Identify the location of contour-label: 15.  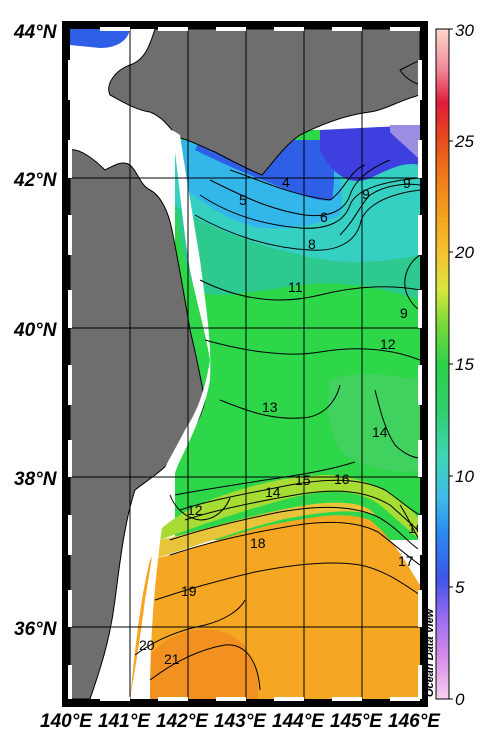
(303, 480).